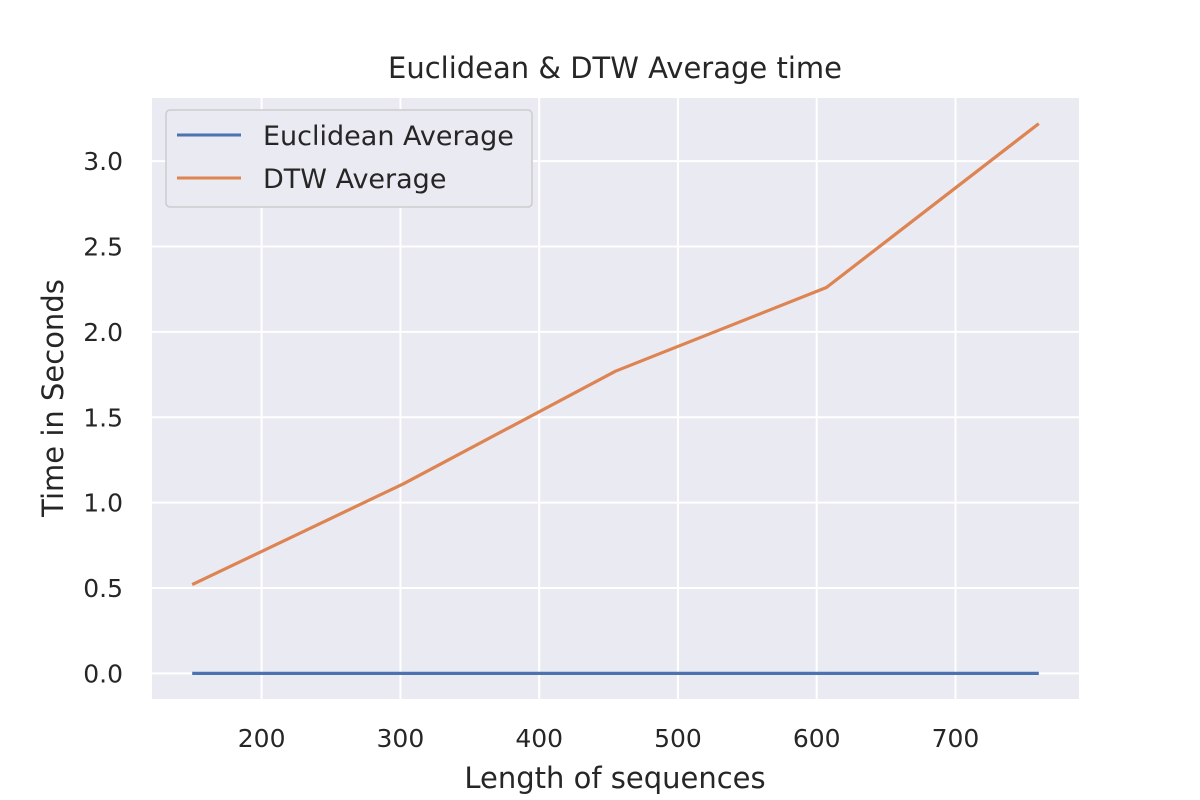 The width and height of the screenshot is (1200, 800). I want to click on y-tick-label: 2.5, so click(103, 247).